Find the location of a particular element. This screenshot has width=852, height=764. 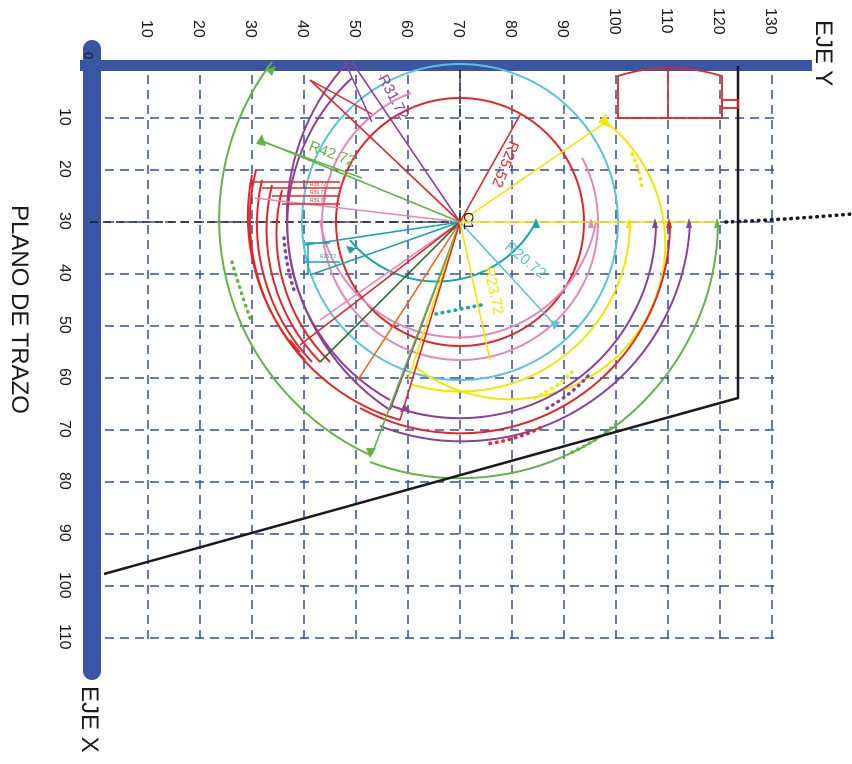

pink-arc is located at coordinates (458, 279).